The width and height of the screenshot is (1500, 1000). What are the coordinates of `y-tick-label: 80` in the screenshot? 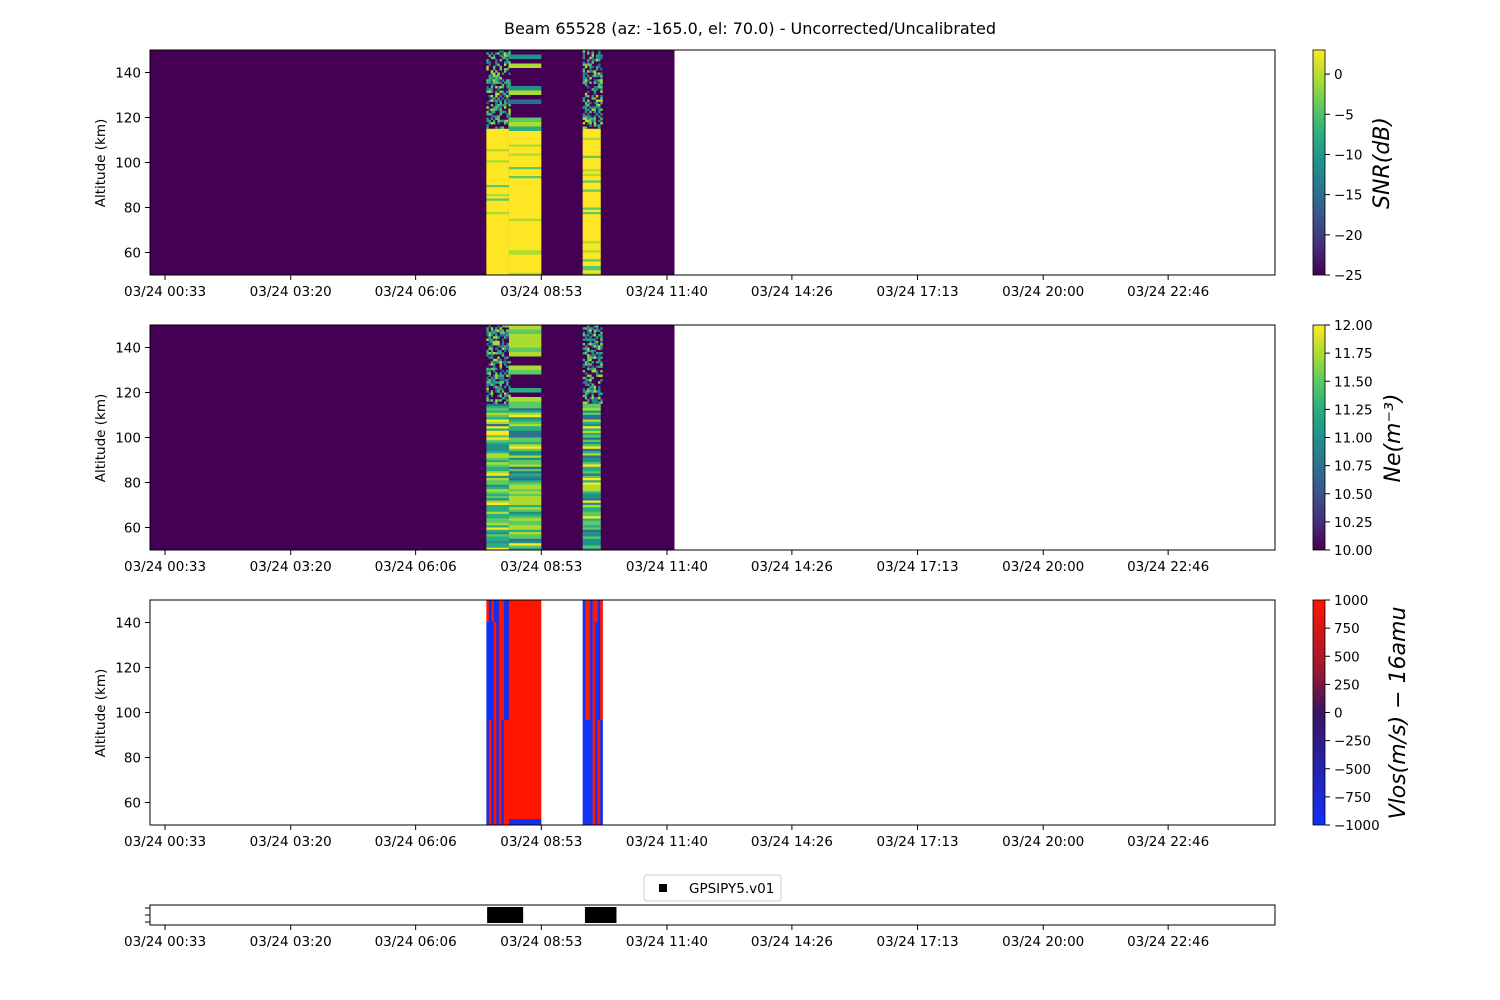 It's located at (132, 484).